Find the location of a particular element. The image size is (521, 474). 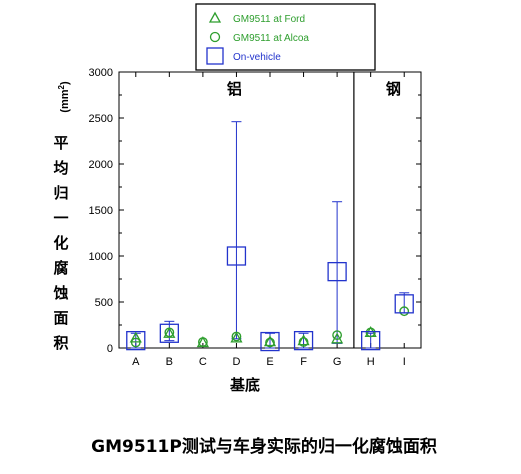

y-tick-label: 2000 is located at coordinates (101, 165).